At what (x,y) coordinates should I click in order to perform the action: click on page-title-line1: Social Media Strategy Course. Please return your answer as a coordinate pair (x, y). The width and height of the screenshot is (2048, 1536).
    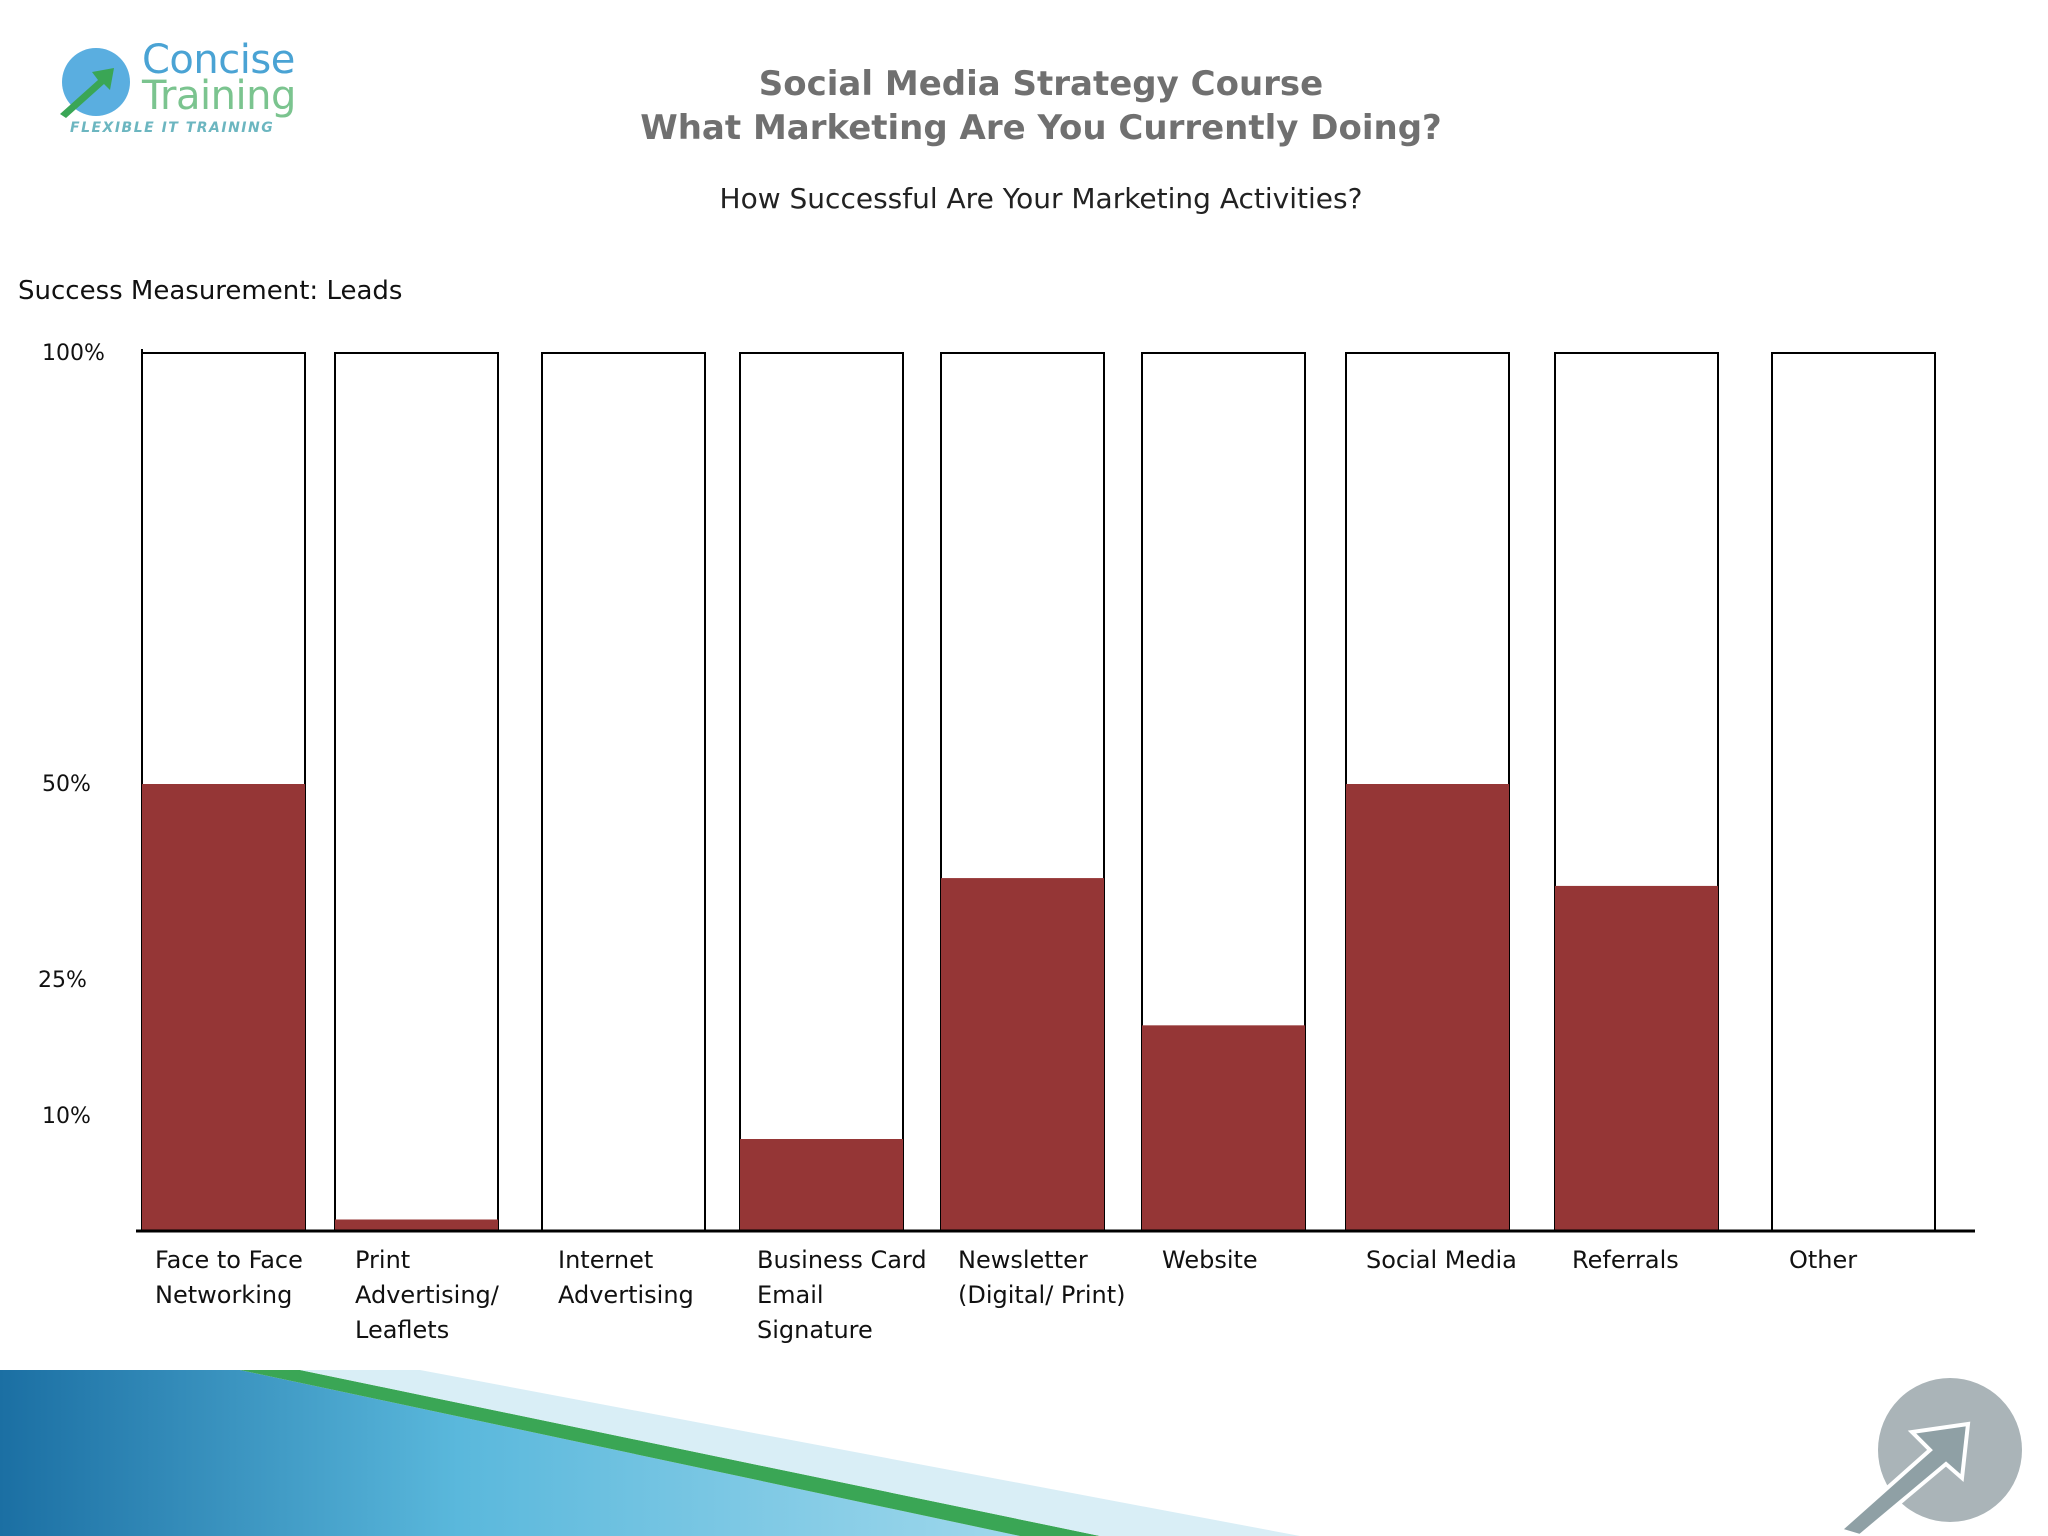
    Looking at the image, I should click on (1041, 84).